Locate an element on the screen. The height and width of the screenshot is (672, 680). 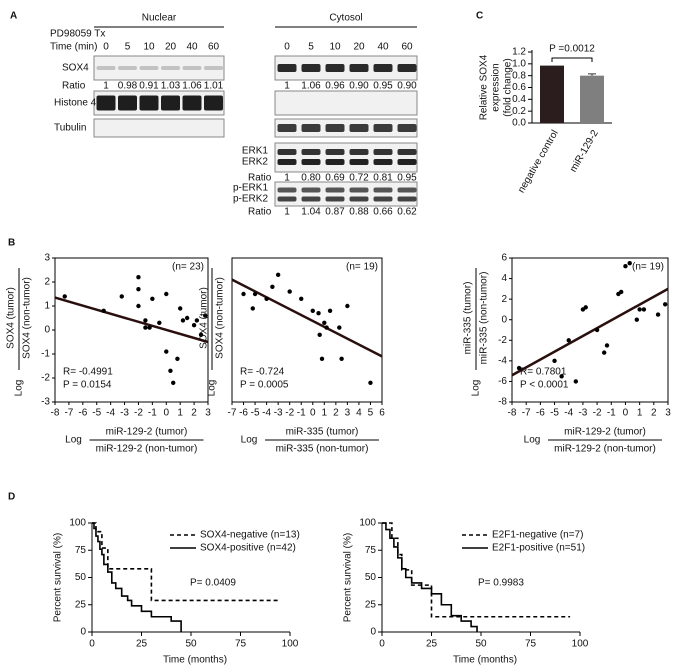
y-axis-label: Relative SOX4 is located at coordinates (484, 87).